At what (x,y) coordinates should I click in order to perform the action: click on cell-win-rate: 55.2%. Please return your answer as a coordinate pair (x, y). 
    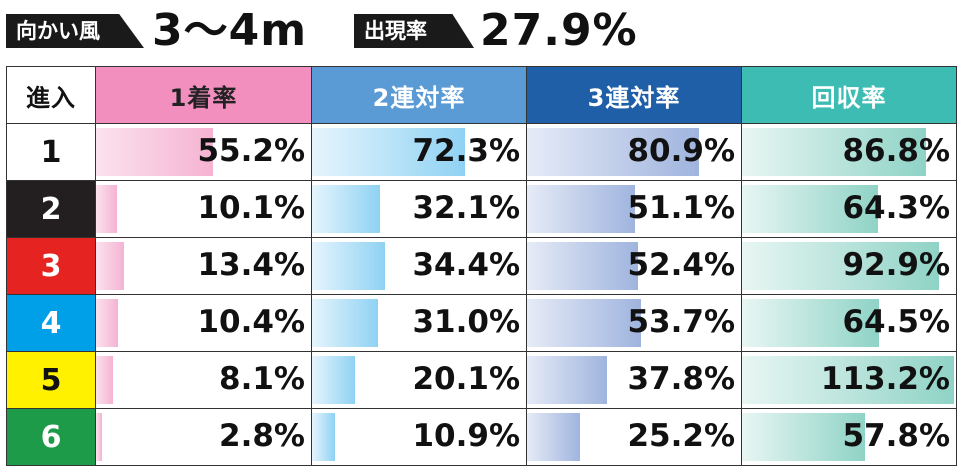
    Looking at the image, I should click on (203, 152).